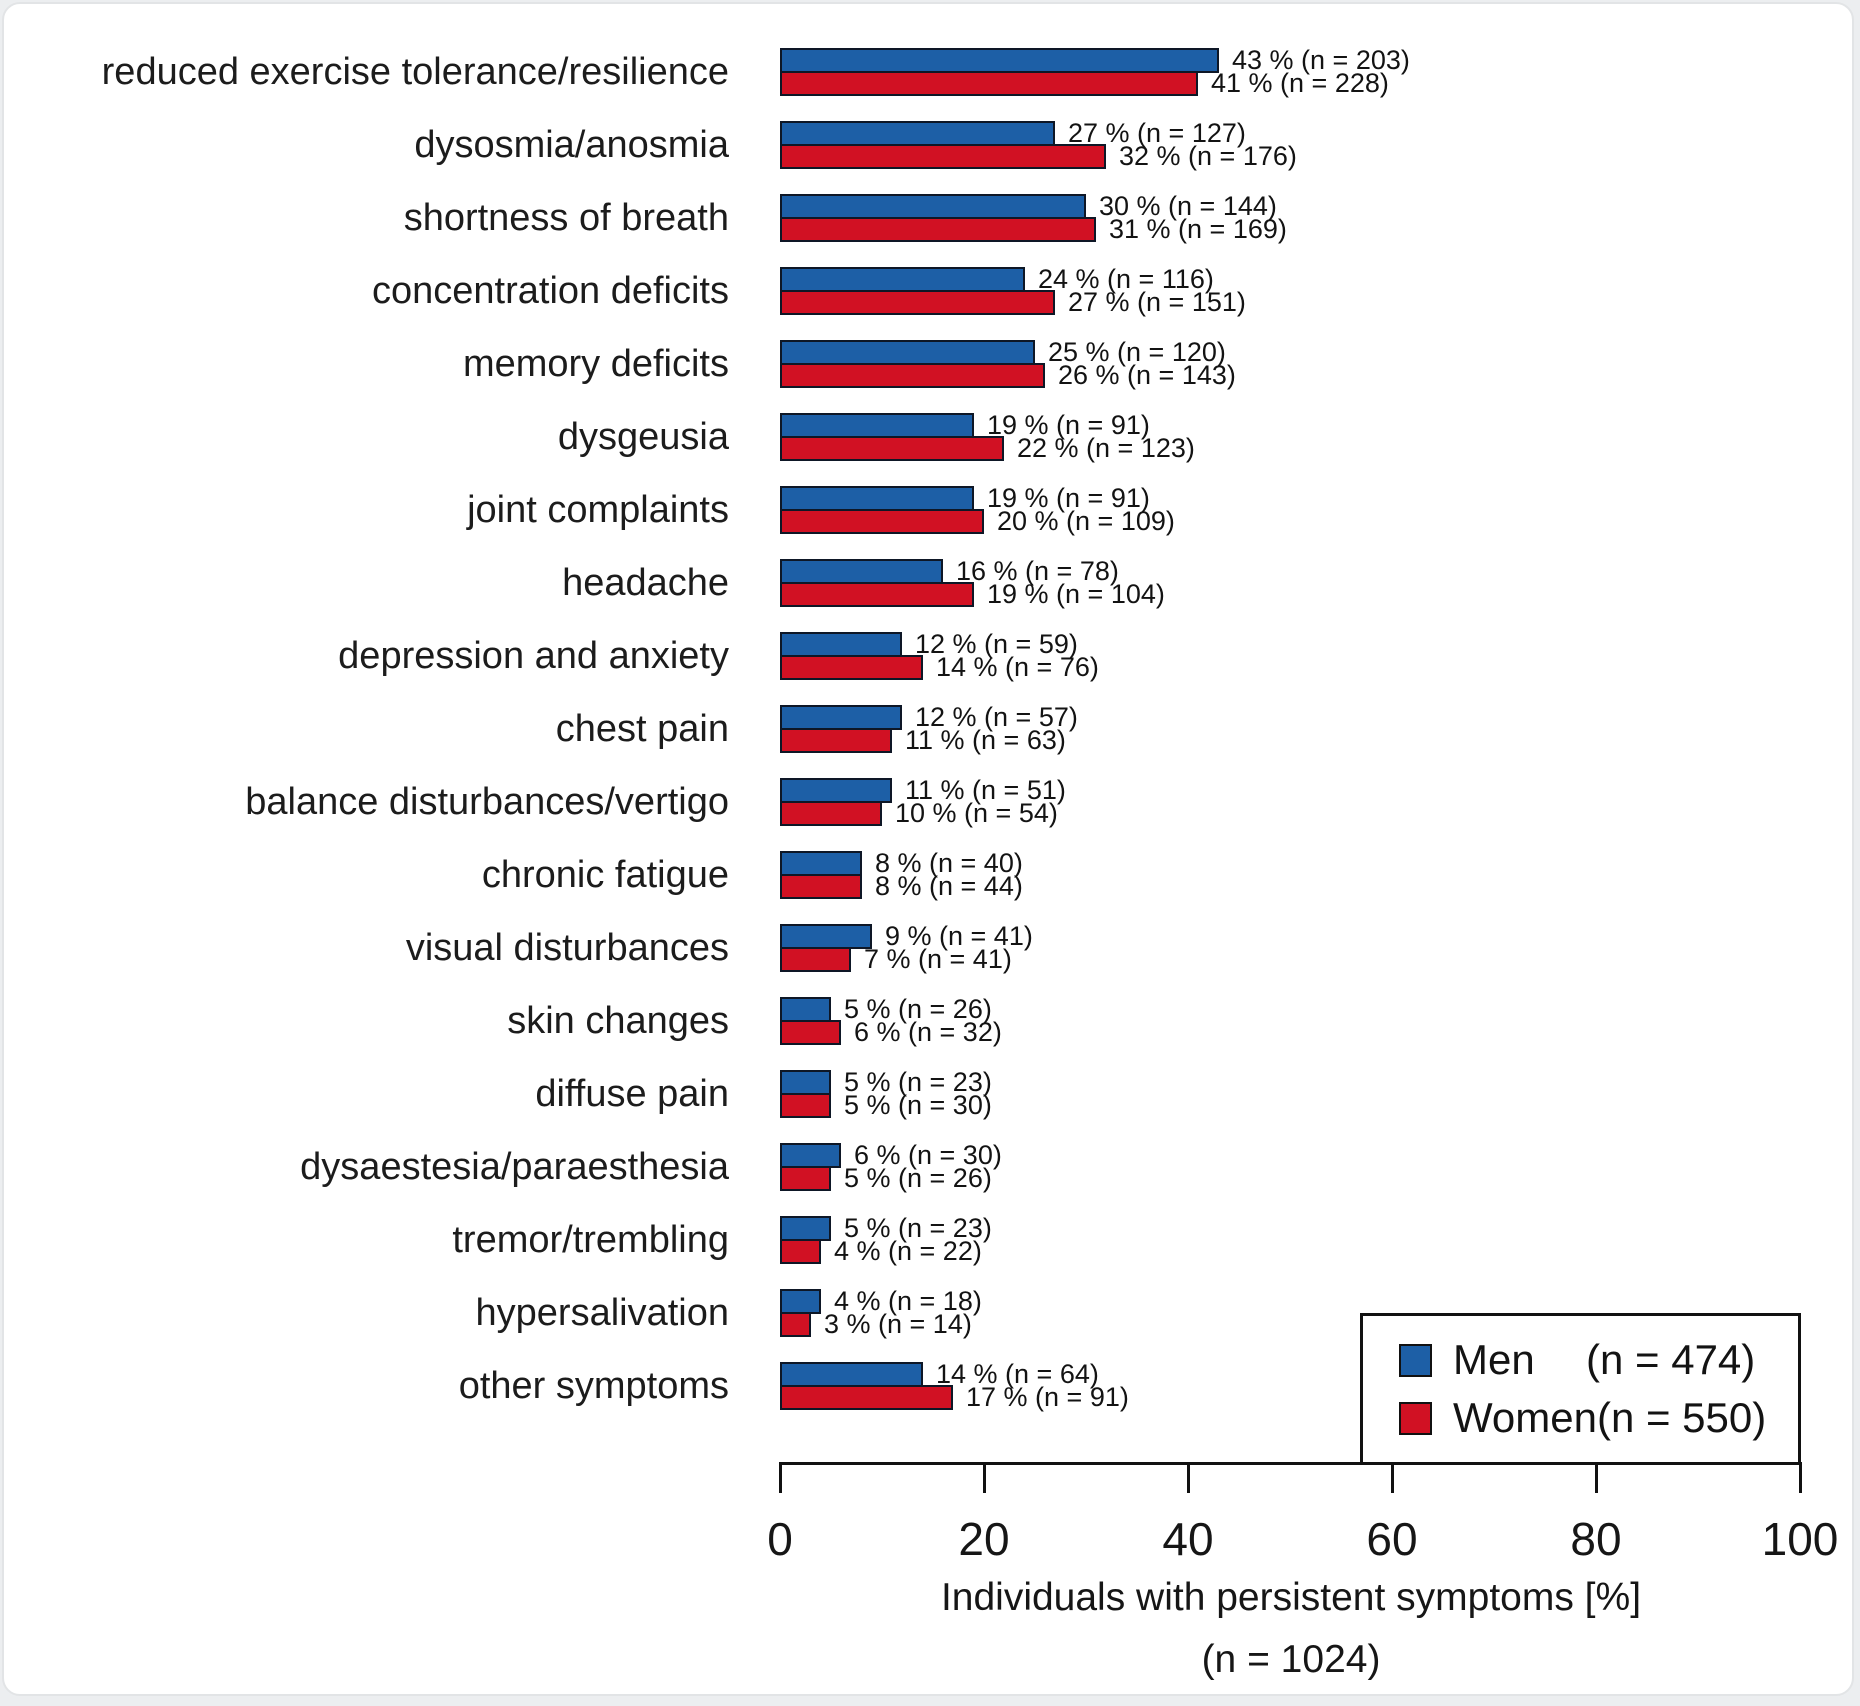 The width and height of the screenshot is (1860, 1706). I want to click on women-bar-label: 6 % (n = 32), so click(928, 1032).